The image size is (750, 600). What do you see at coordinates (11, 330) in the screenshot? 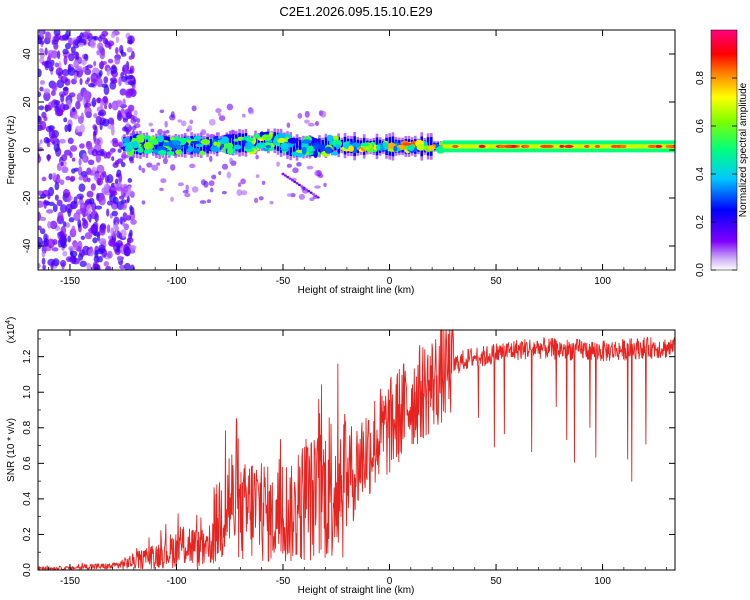
I see `snr-y-scale-label: (x104)` at bounding box center [11, 330].